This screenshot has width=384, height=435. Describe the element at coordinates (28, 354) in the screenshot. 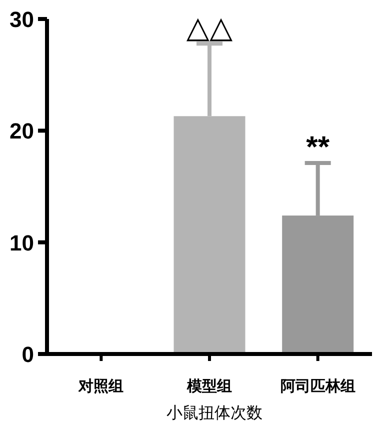

I see `y-tick-label: 0` at that location.